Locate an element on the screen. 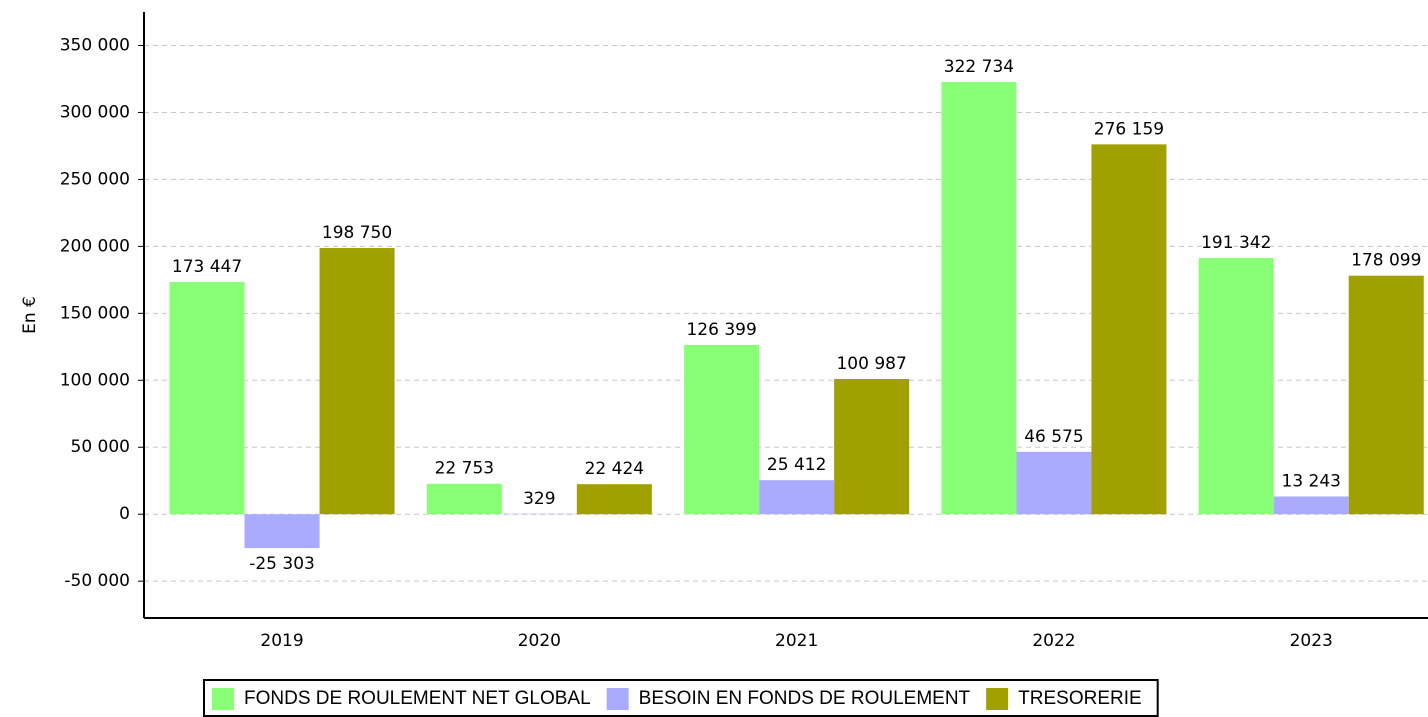 This screenshot has width=1428, height=717. y-tick-label: 150 000 is located at coordinates (95, 313).